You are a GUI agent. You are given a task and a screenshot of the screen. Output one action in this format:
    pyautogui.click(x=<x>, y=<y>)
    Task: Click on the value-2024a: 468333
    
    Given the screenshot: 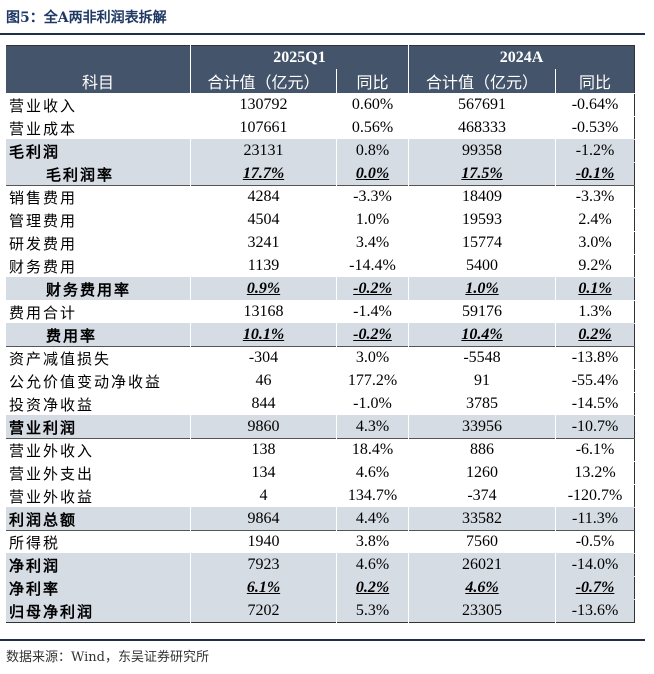 What is the action you would take?
    pyautogui.click(x=482, y=128)
    